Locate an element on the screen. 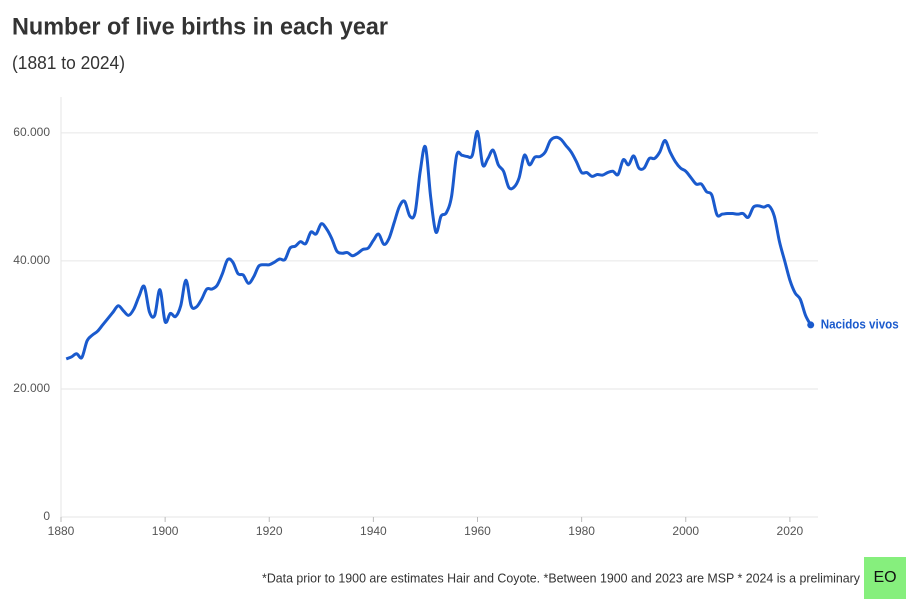 The width and height of the screenshot is (914, 612). x-tick-label: 1880 is located at coordinates (61, 531).